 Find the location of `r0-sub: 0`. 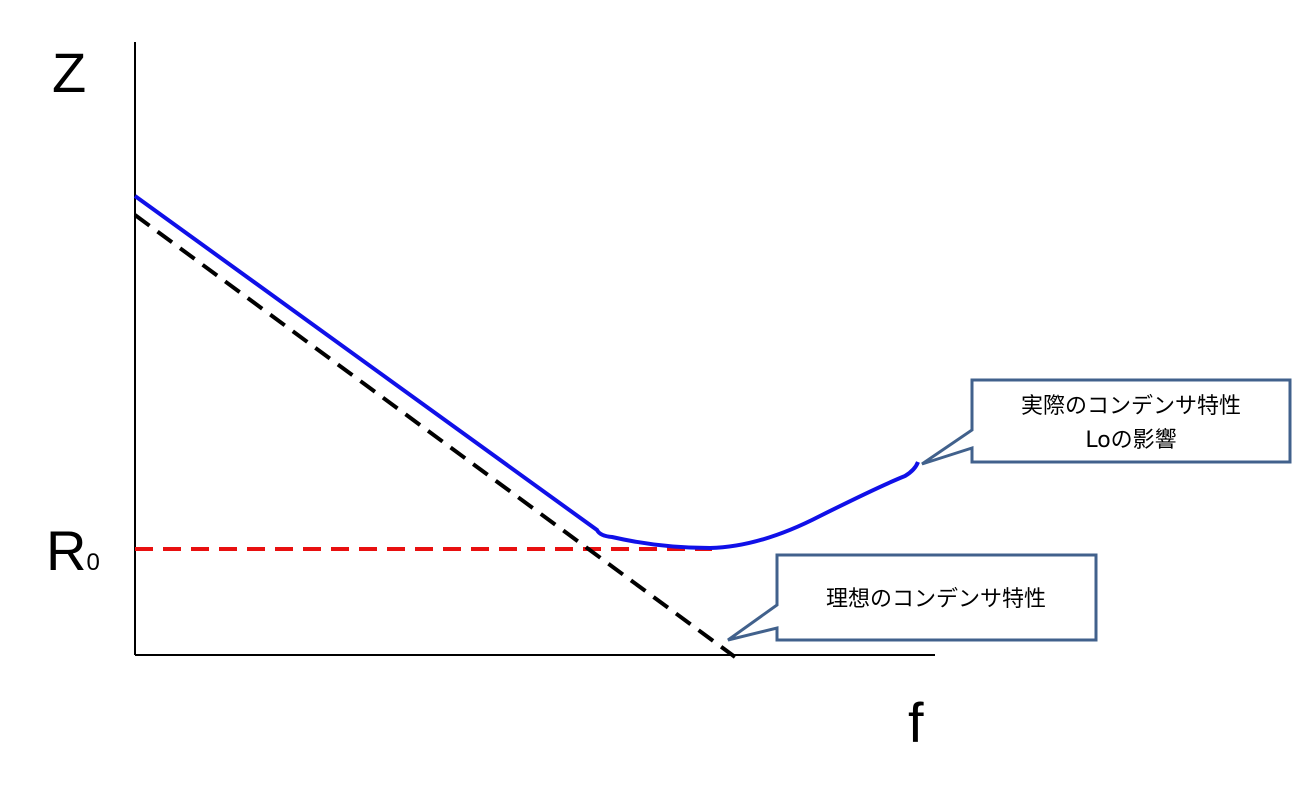

r0-sub: 0 is located at coordinates (92, 562).